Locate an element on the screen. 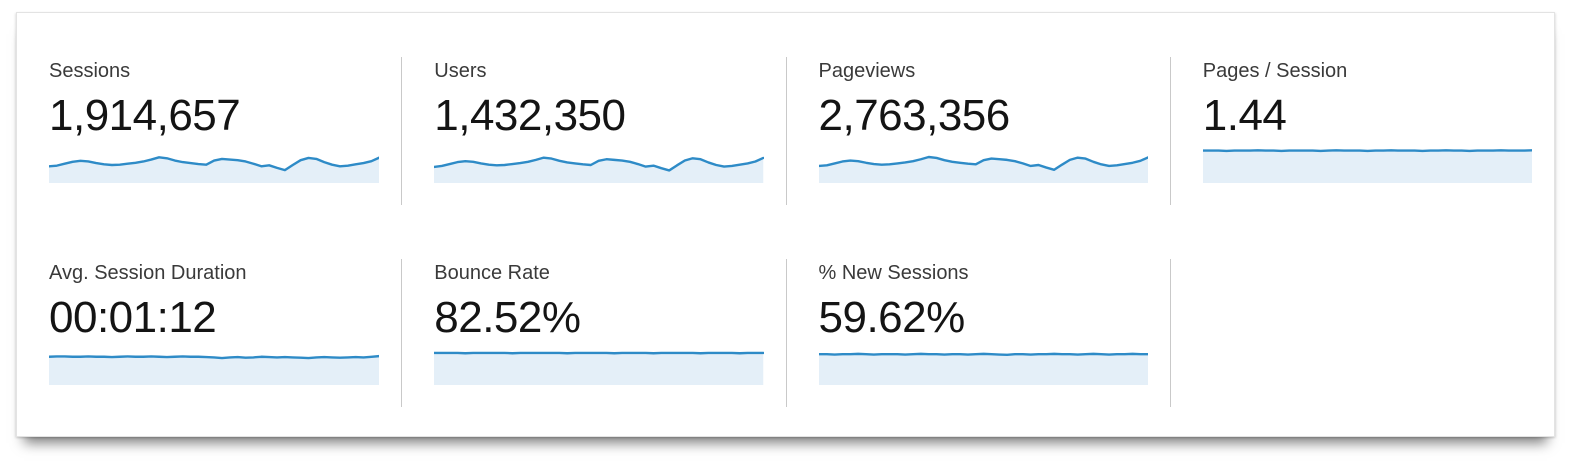 This screenshot has height=472, width=1576. metric-card-sessions: Sessions 1,914,657 is located at coordinates (209, 131).